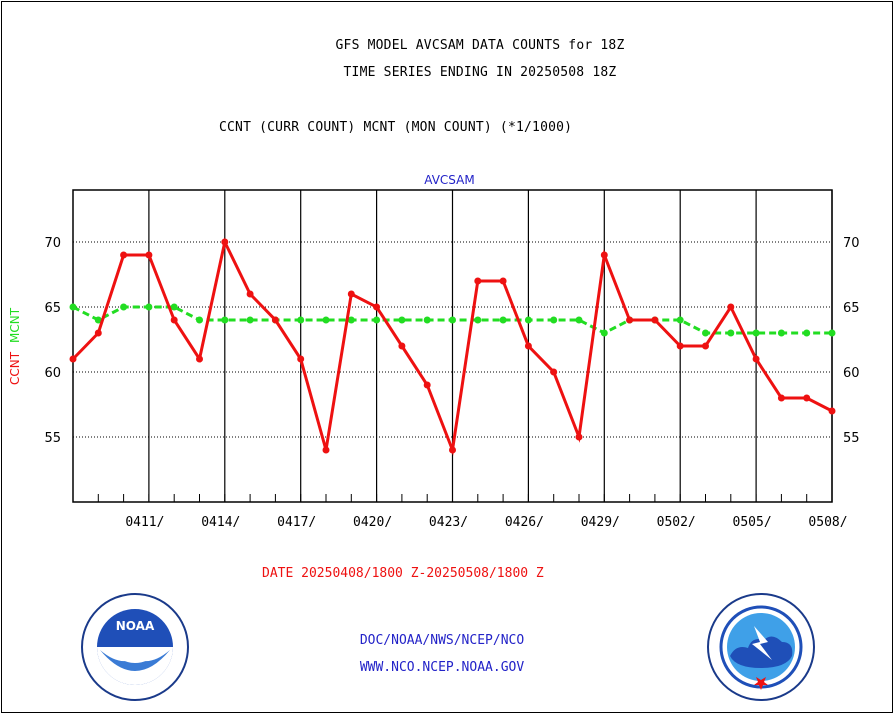 Image resolution: width=896 pixels, height=716 pixels. What do you see at coordinates (827, 522) in the screenshot?
I see `x-tick-label: 0508/` at bounding box center [827, 522].